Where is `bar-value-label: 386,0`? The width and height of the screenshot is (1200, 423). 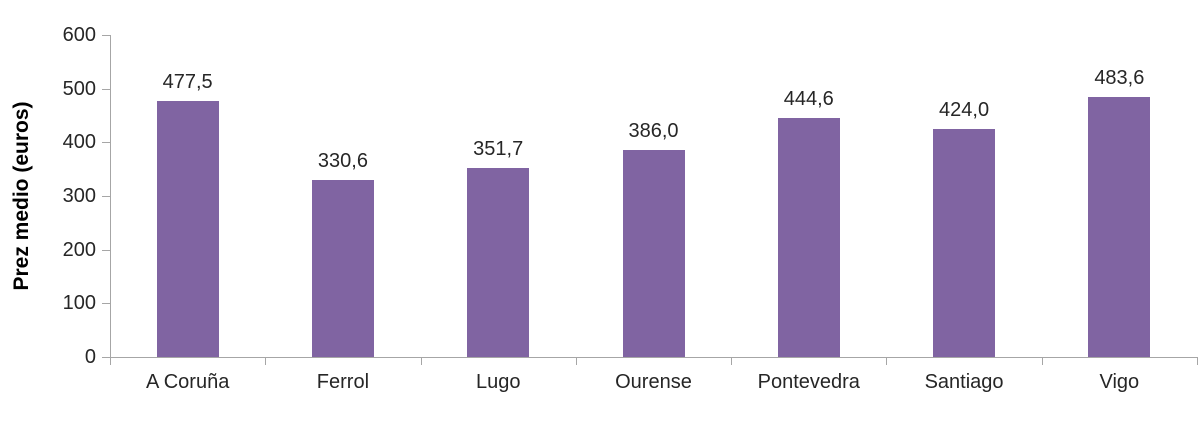 bar-value-label: 386,0 is located at coordinates (653, 130).